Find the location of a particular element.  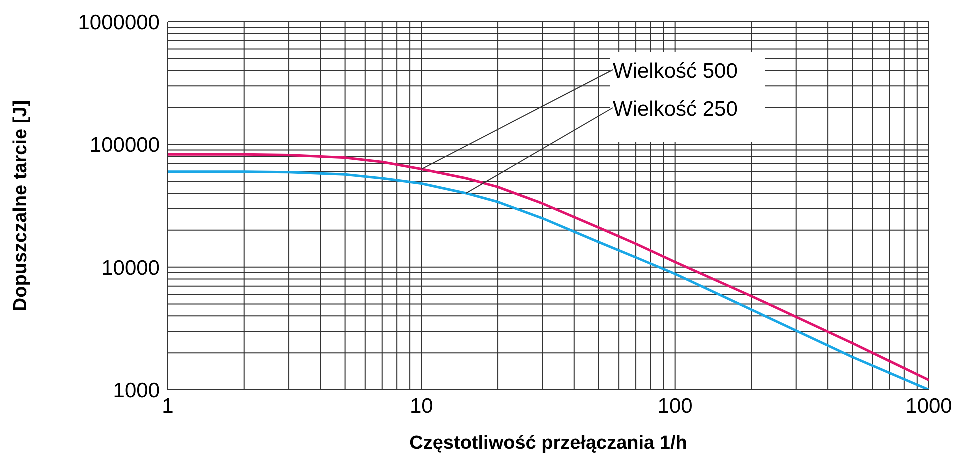

y-tick-label: 1000 is located at coordinates (136, 390).